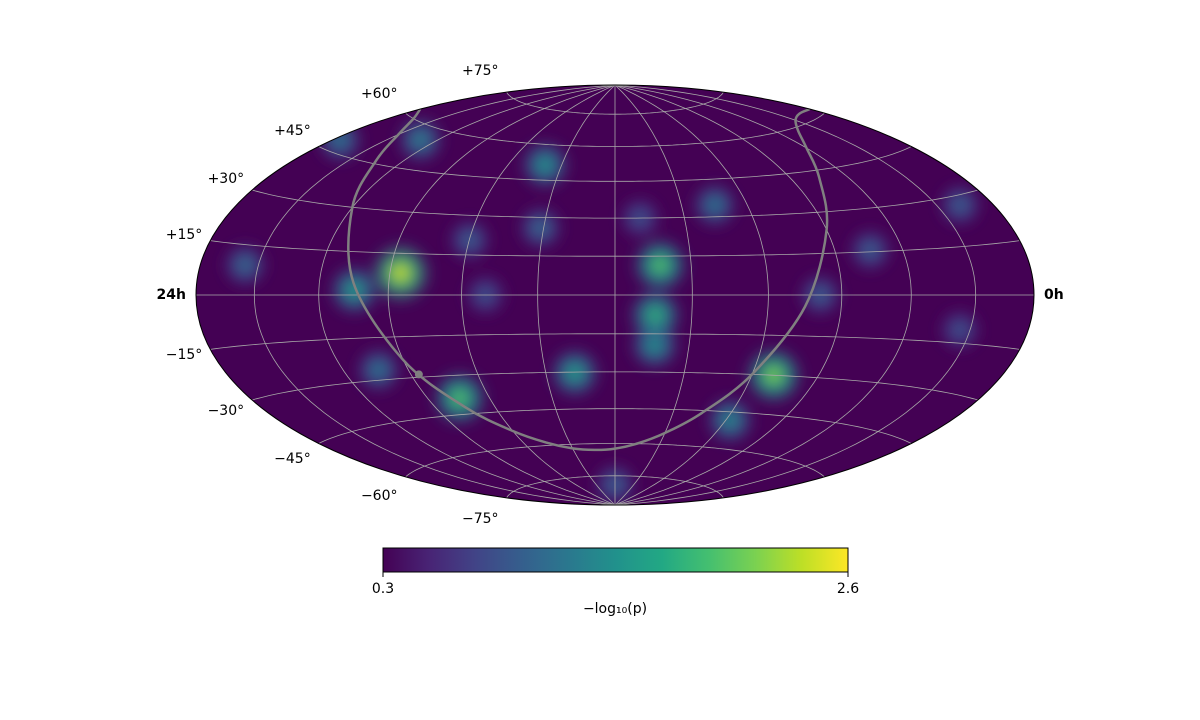 Image resolution: width=1200 pixels, height=720 pixels. Describe the element at coordinates (615, 609) in the screenshot. I see `colorbar-label: −log₁₀(p)` at that location.